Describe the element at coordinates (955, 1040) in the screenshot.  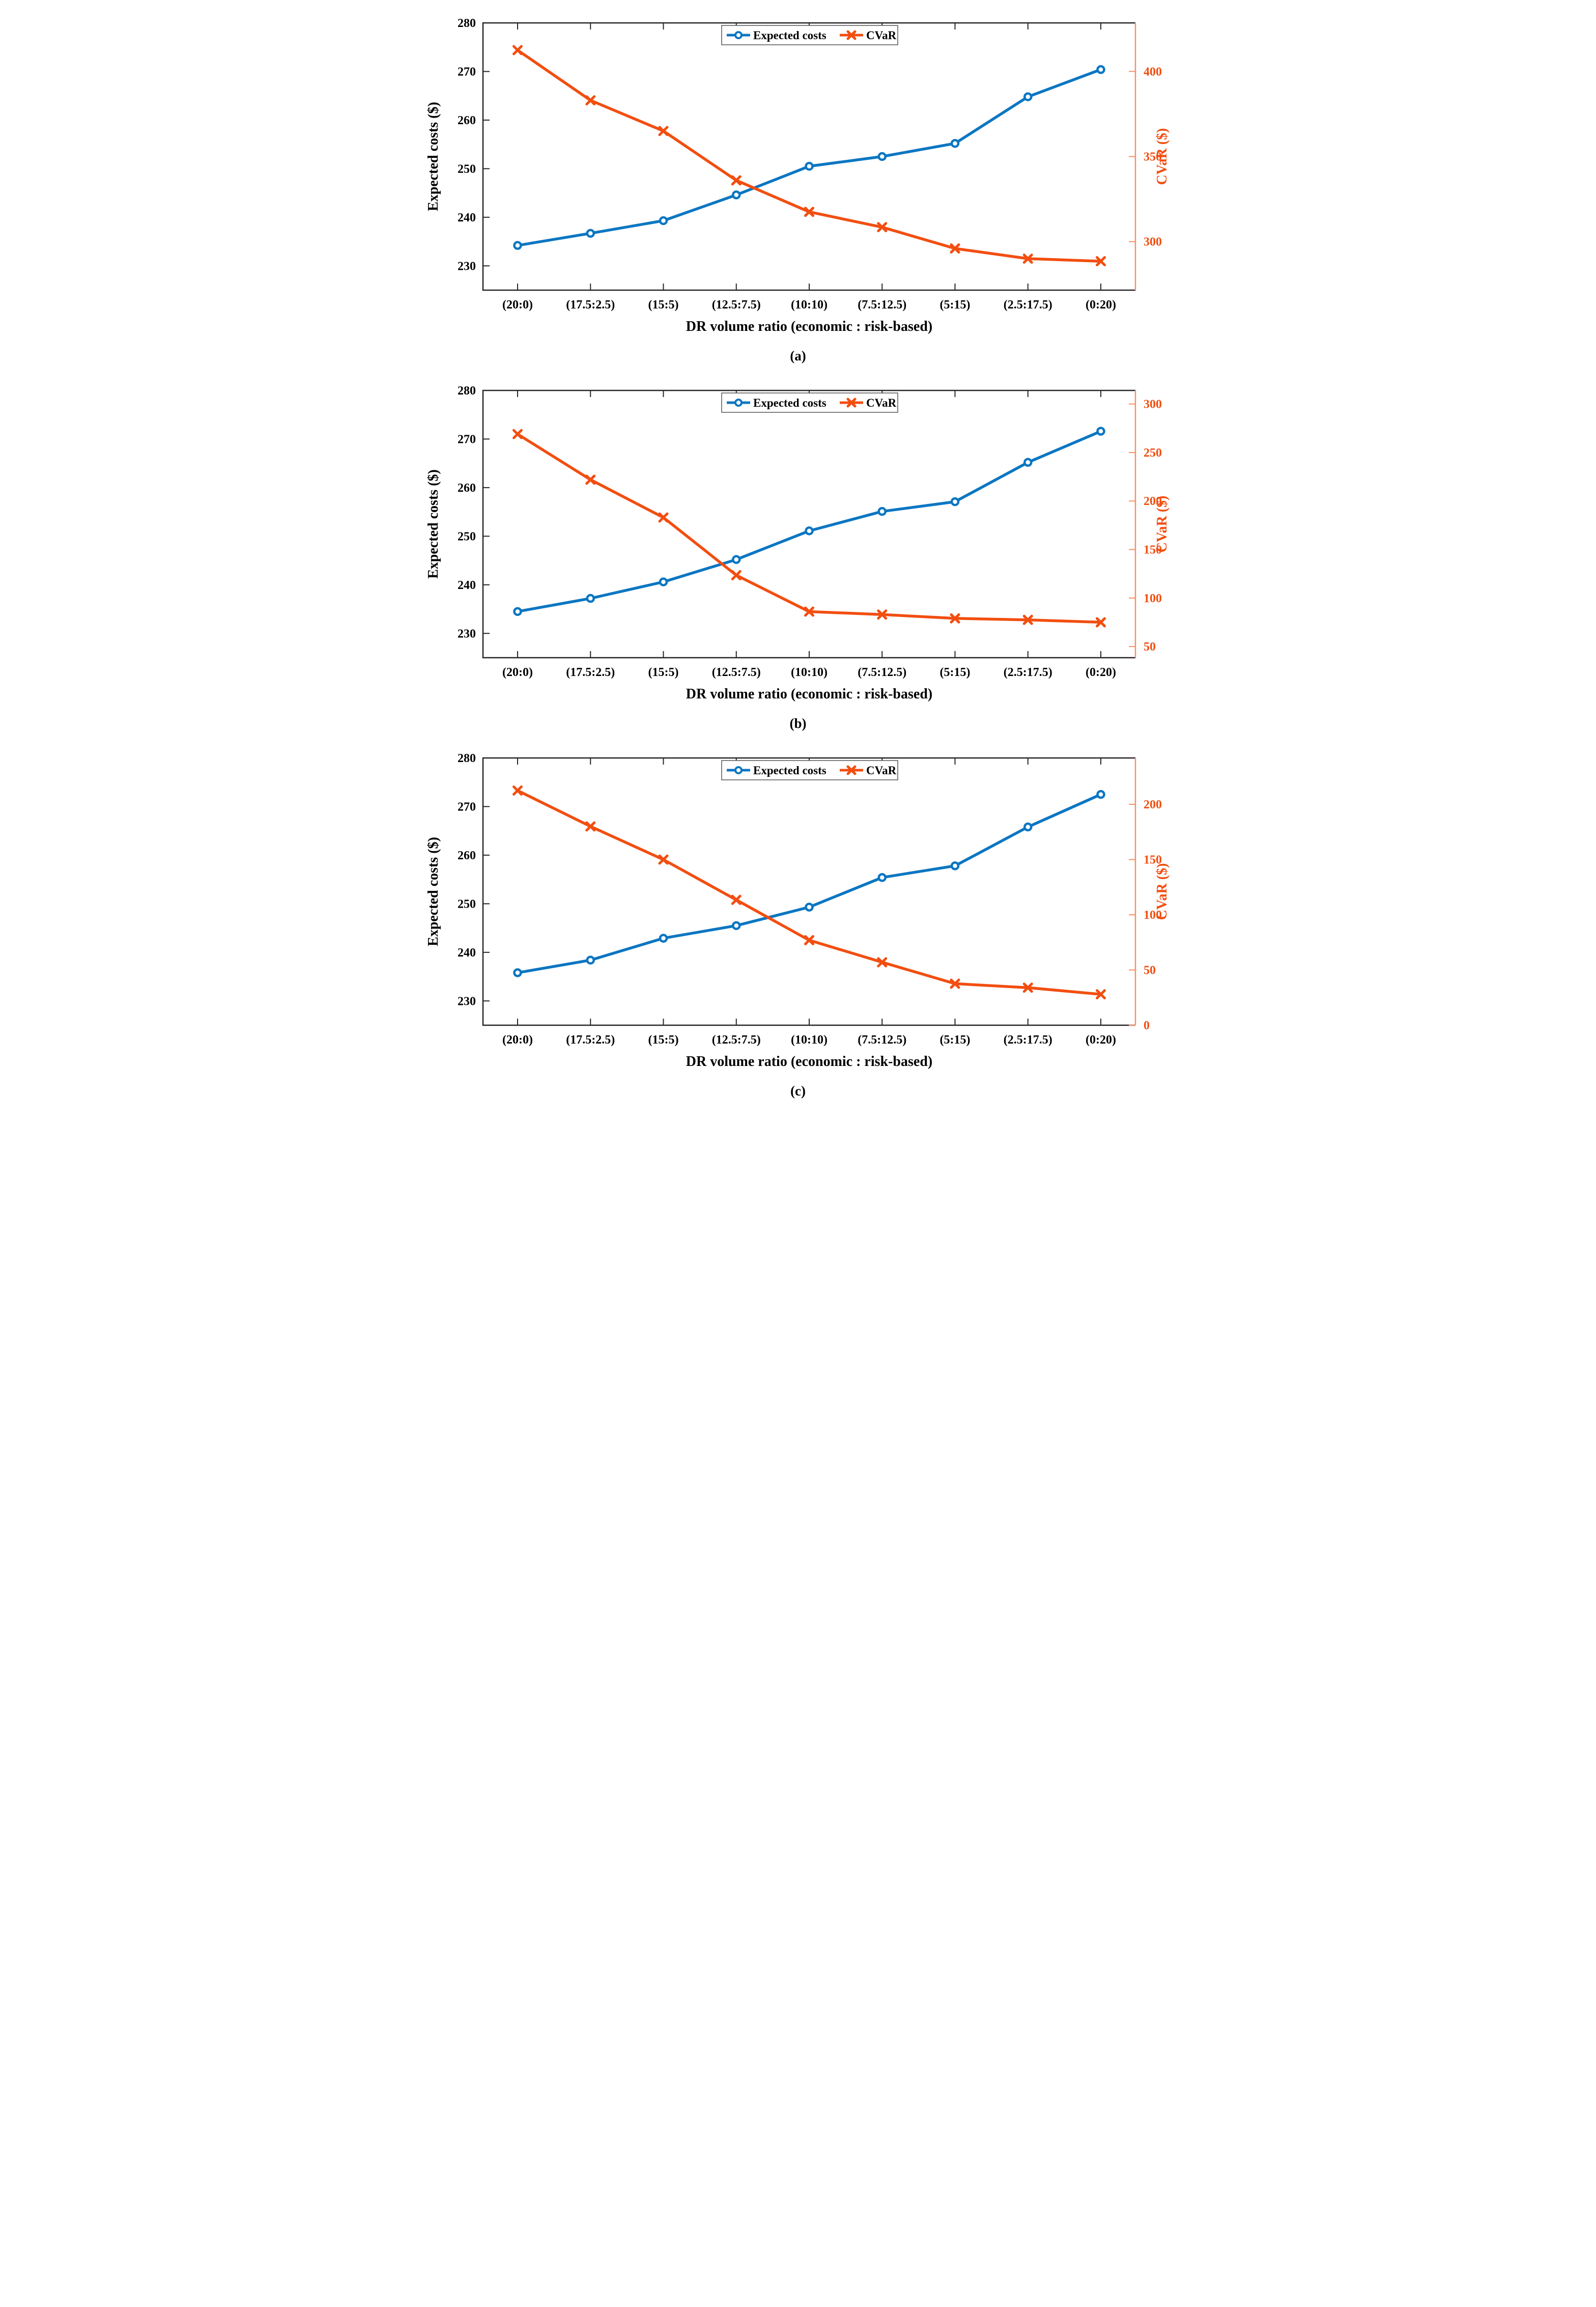
I see `x-tick-label: (5:15)` at that location.